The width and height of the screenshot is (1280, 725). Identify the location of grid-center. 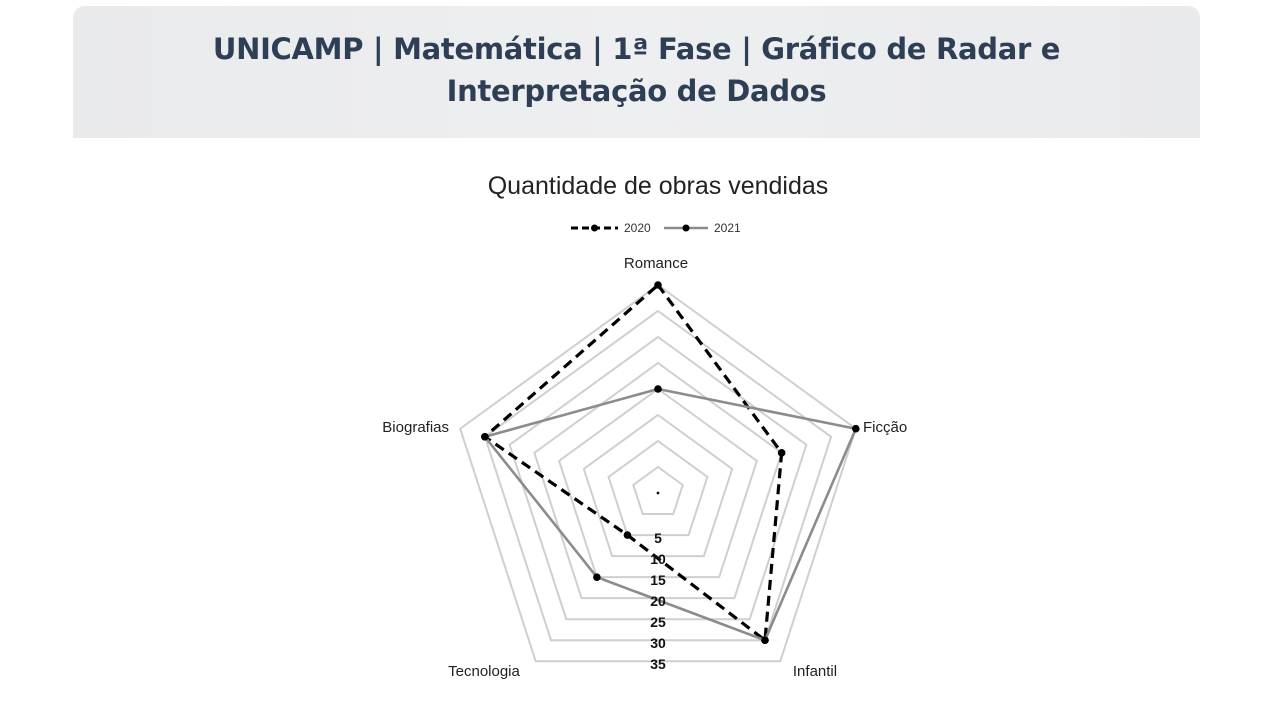
(658, 493).